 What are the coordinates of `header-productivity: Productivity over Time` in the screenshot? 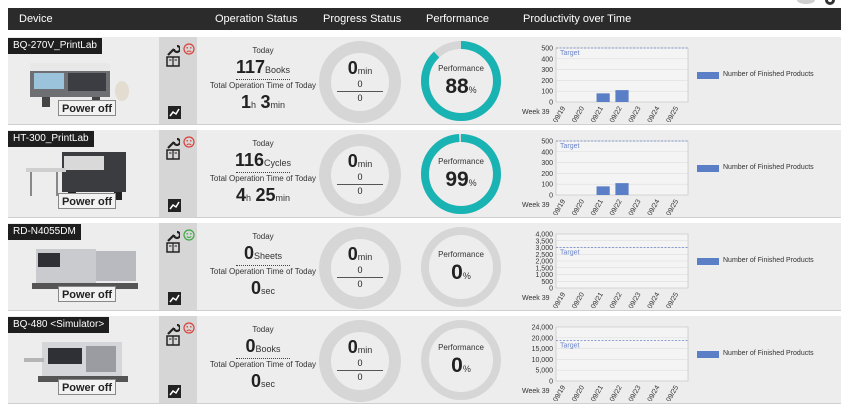 It's located at (577, 19).